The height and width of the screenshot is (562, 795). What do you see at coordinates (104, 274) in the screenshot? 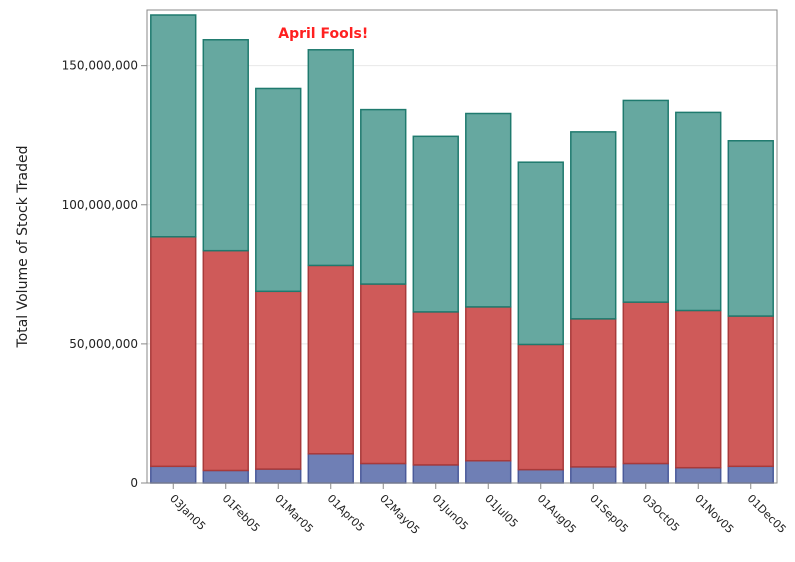
I see `y-axis: 0 50,000,000 100,000,000 150,000,000` at bounding box center [104, 274].